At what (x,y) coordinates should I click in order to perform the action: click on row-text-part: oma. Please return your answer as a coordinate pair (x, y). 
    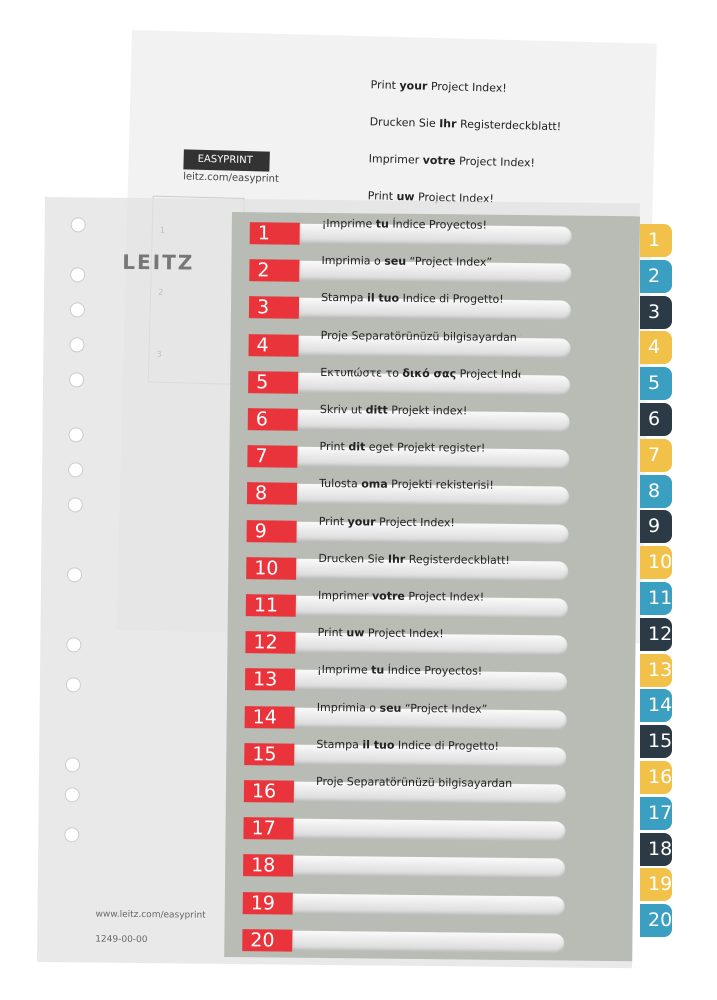
    Looking at the image, I should click on (374, 484).